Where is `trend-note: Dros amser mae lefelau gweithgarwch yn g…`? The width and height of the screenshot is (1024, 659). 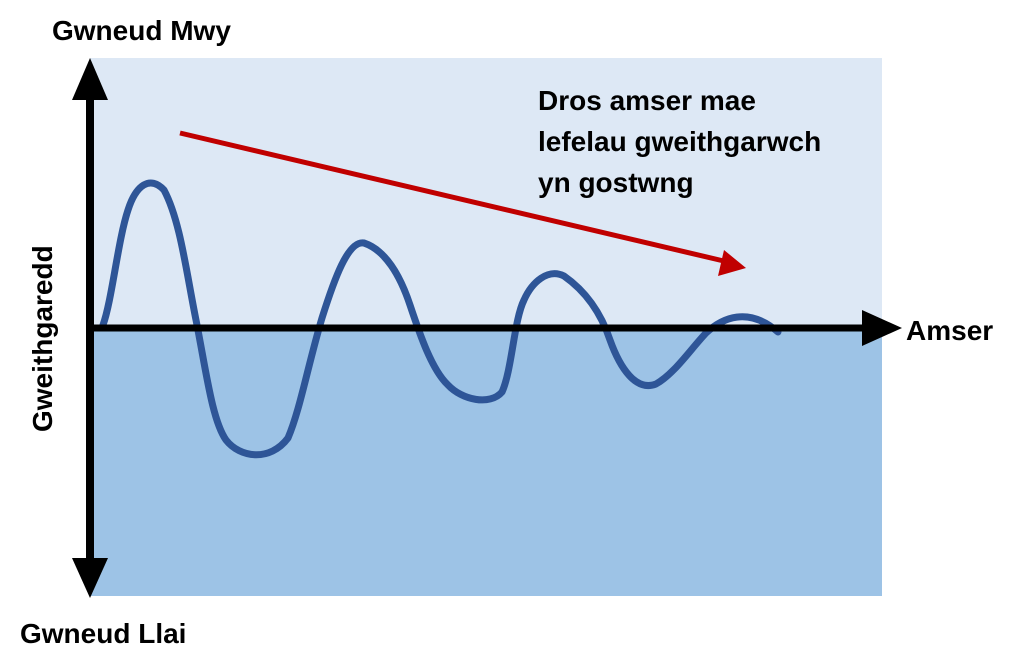
trend-note: Dros amser mae lefelau gweithgarwch yn g… is located at coordinates (683, 141).